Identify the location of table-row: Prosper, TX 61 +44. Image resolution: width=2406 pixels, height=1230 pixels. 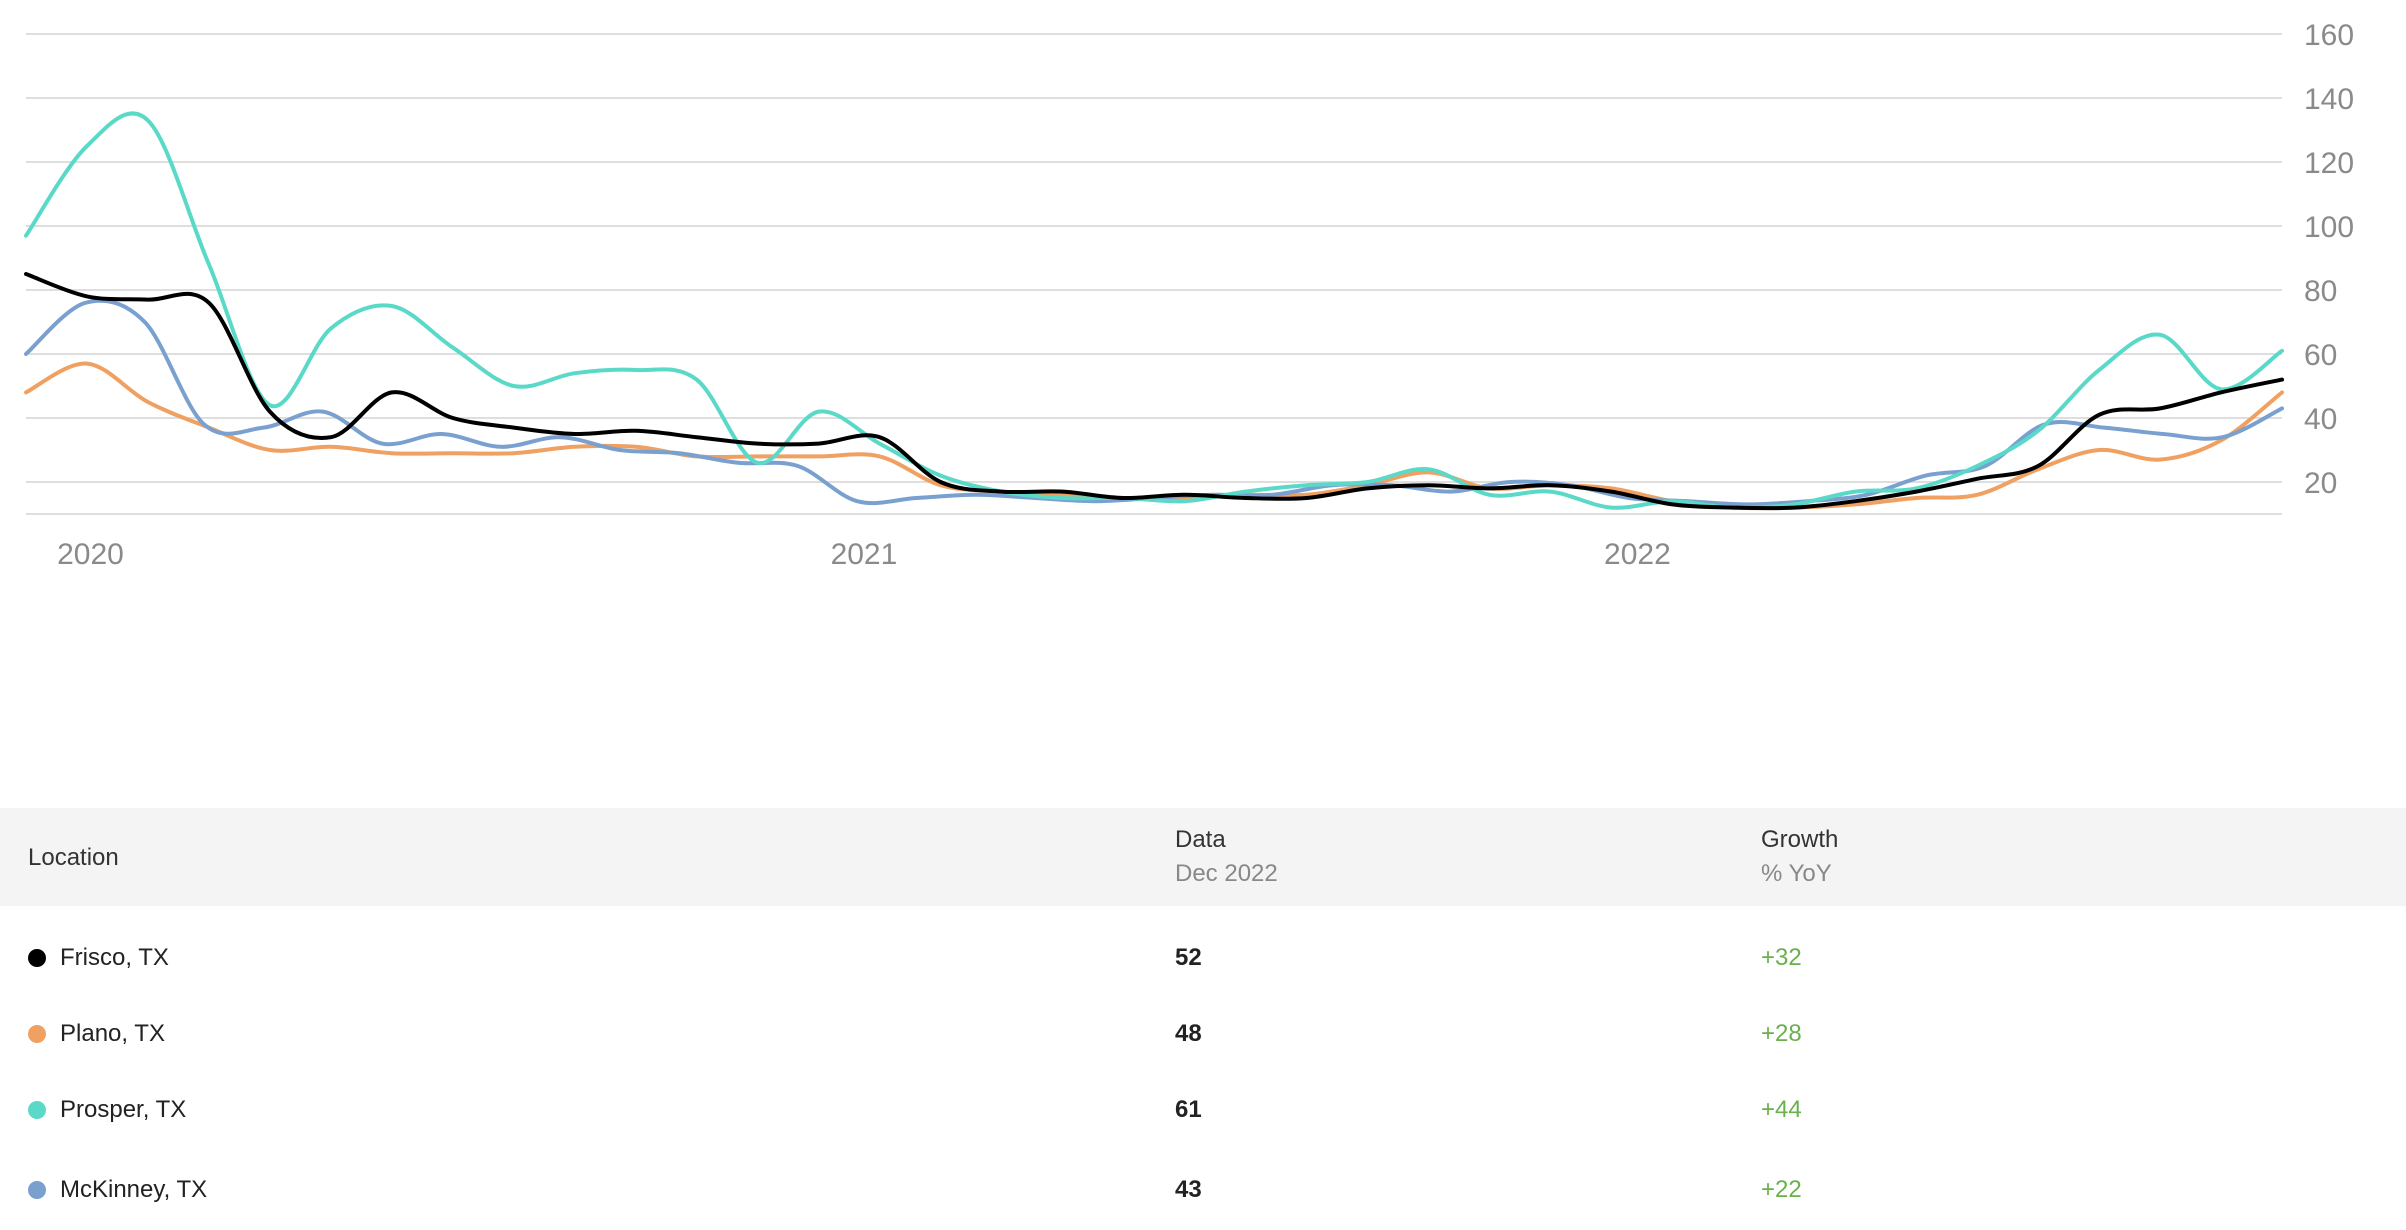
(1203, 1114).